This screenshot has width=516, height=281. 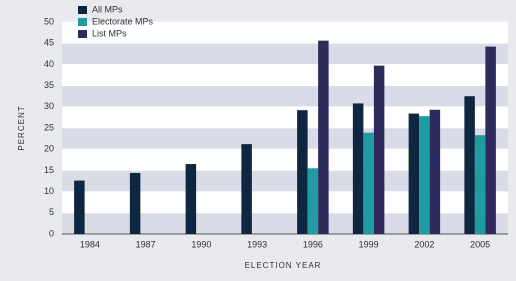 I want to click on y-tick-label: 45, so click(x=49, y=43).